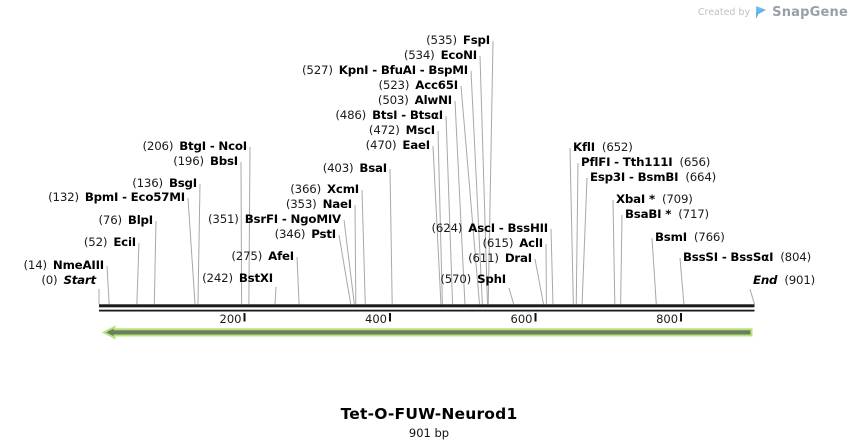  What do you see at coordinates (247, 256) in the screenshot?
I see `site-position: (275)` at bounding box center [247, 256].